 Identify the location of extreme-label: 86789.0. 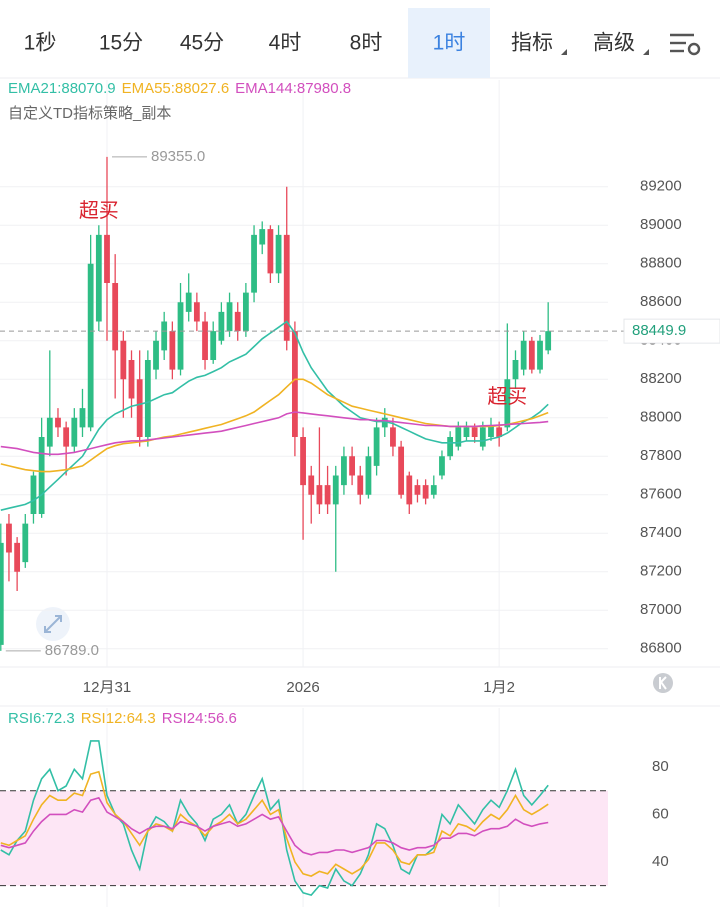
(72, 650).